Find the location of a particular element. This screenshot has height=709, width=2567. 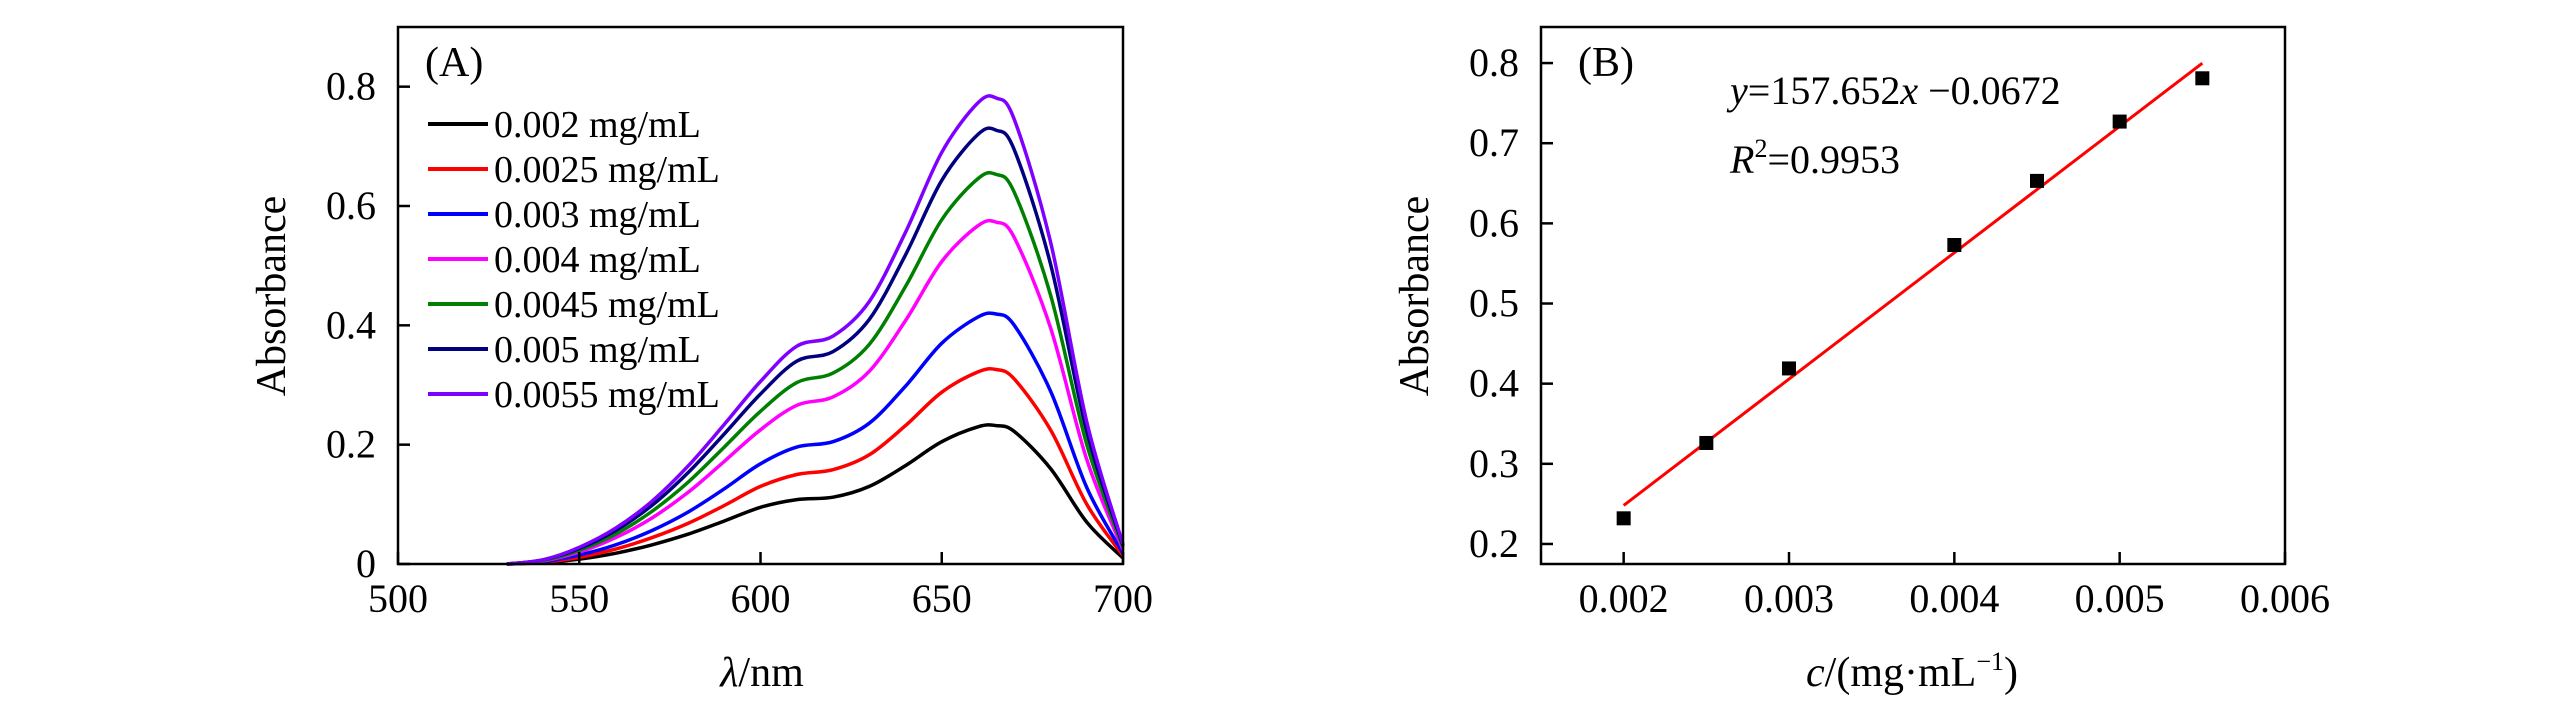

legend-label-4: 0.004 mg/mL is located at coordinates (597, 260).